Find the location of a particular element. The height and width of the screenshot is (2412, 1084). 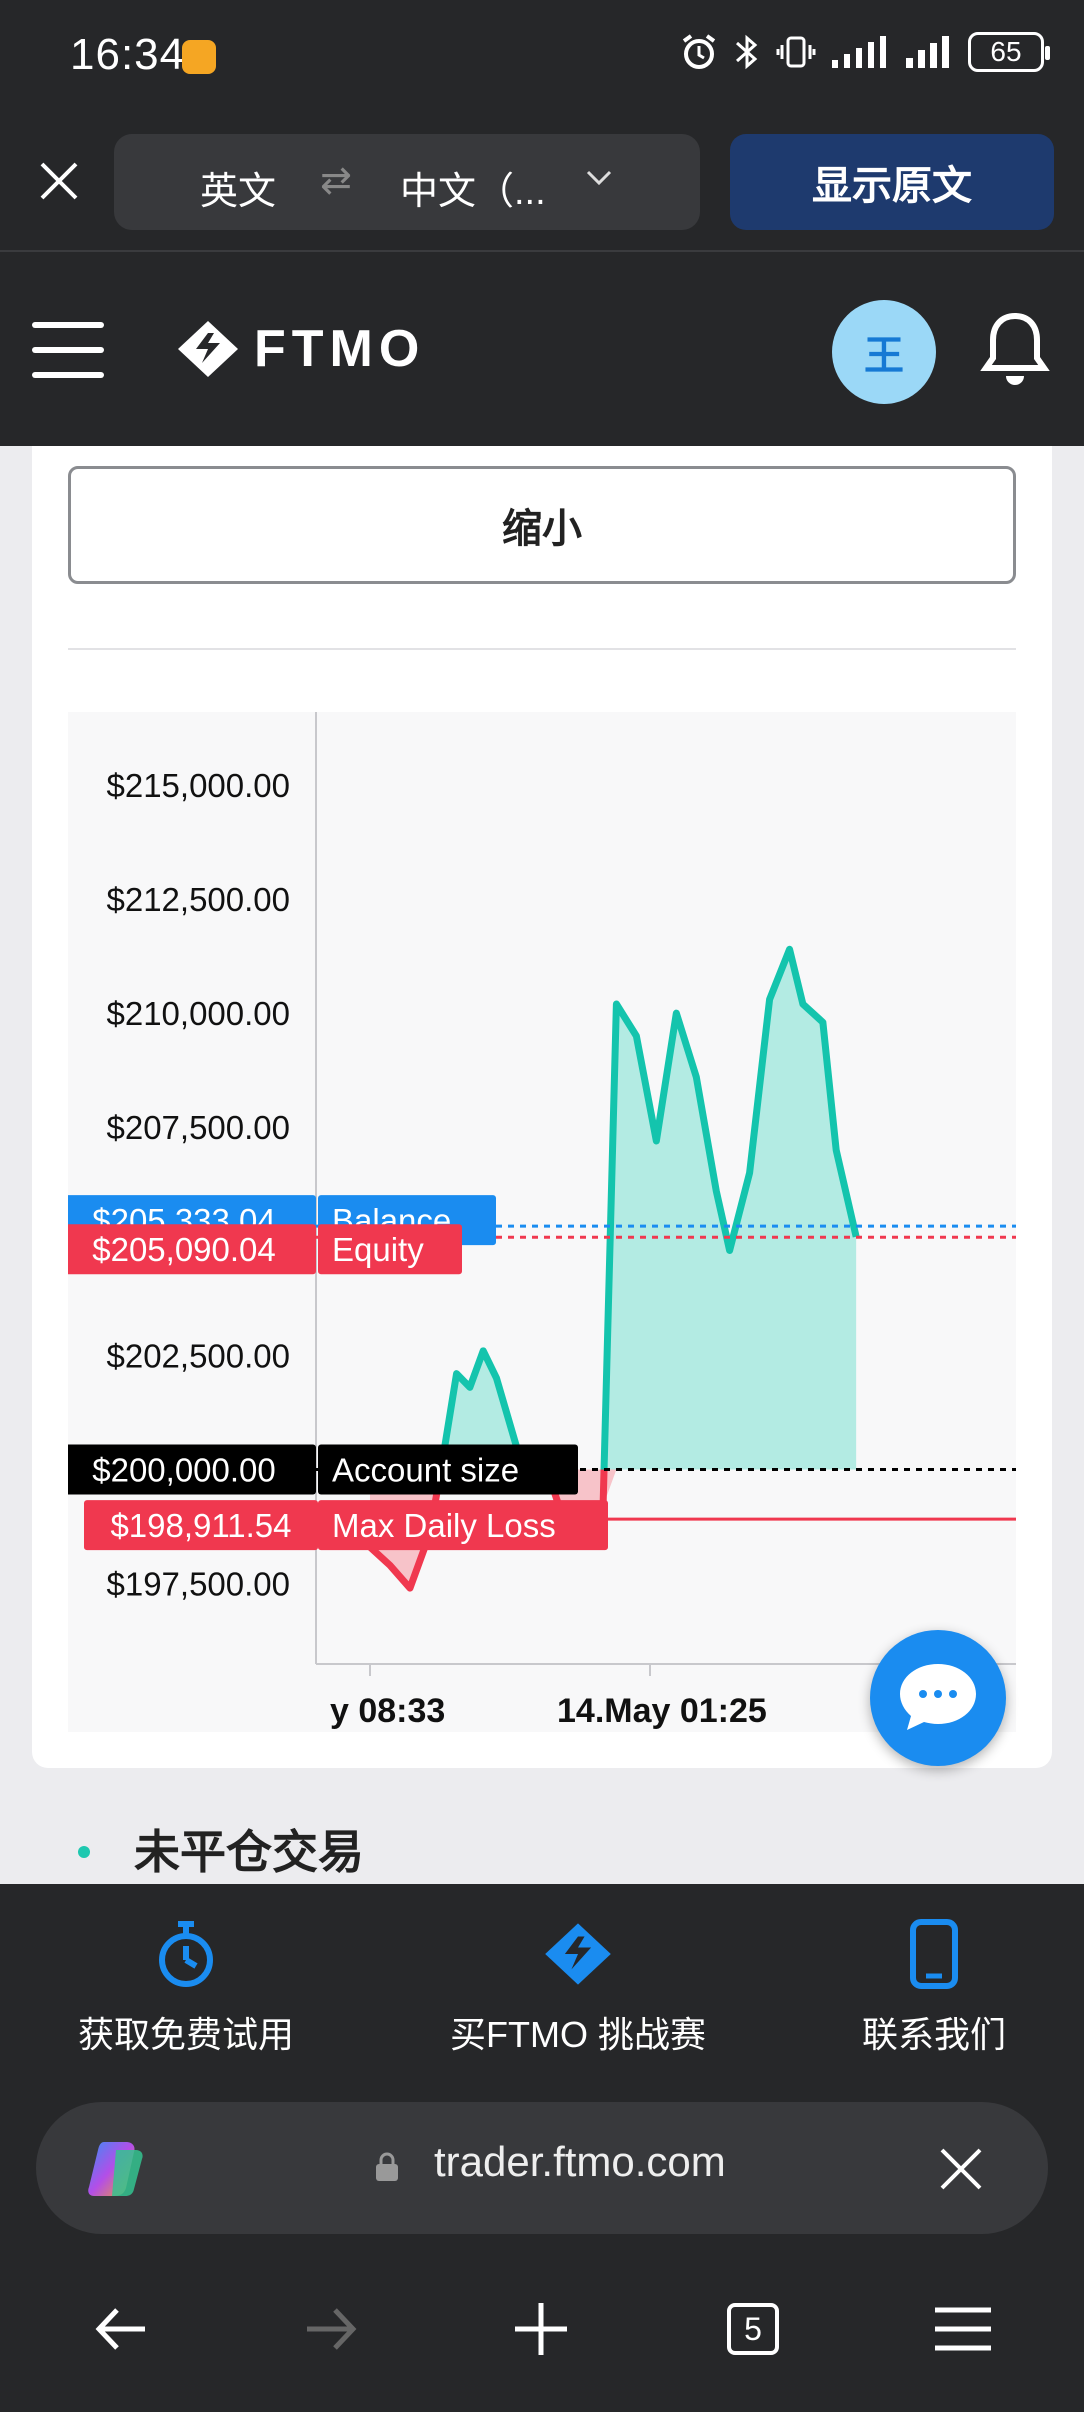

open-trades-title: 未平仓交易 is located at coordinates (249, 1852).